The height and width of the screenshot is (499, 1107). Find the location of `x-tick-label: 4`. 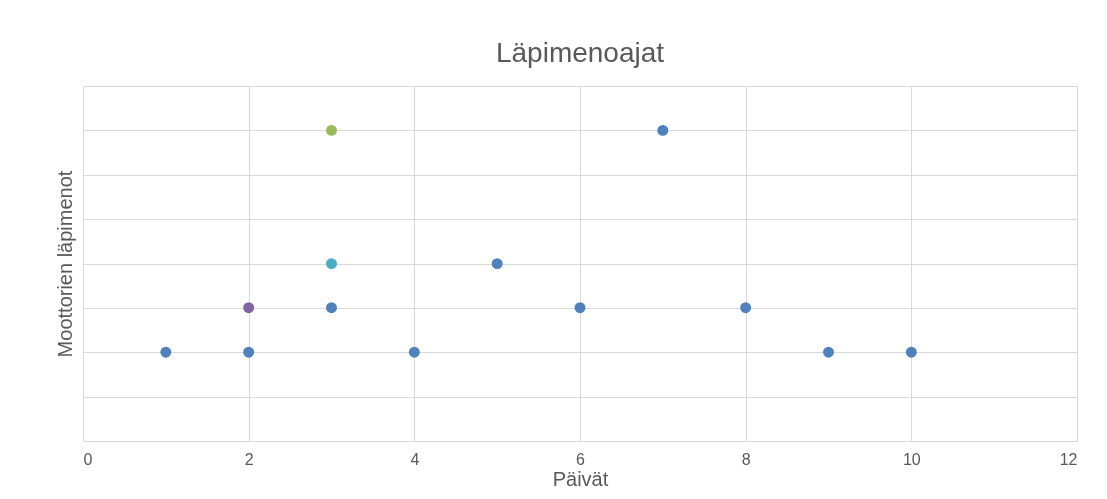

x-tick-label: 4 is located at coordinates (415, 459).